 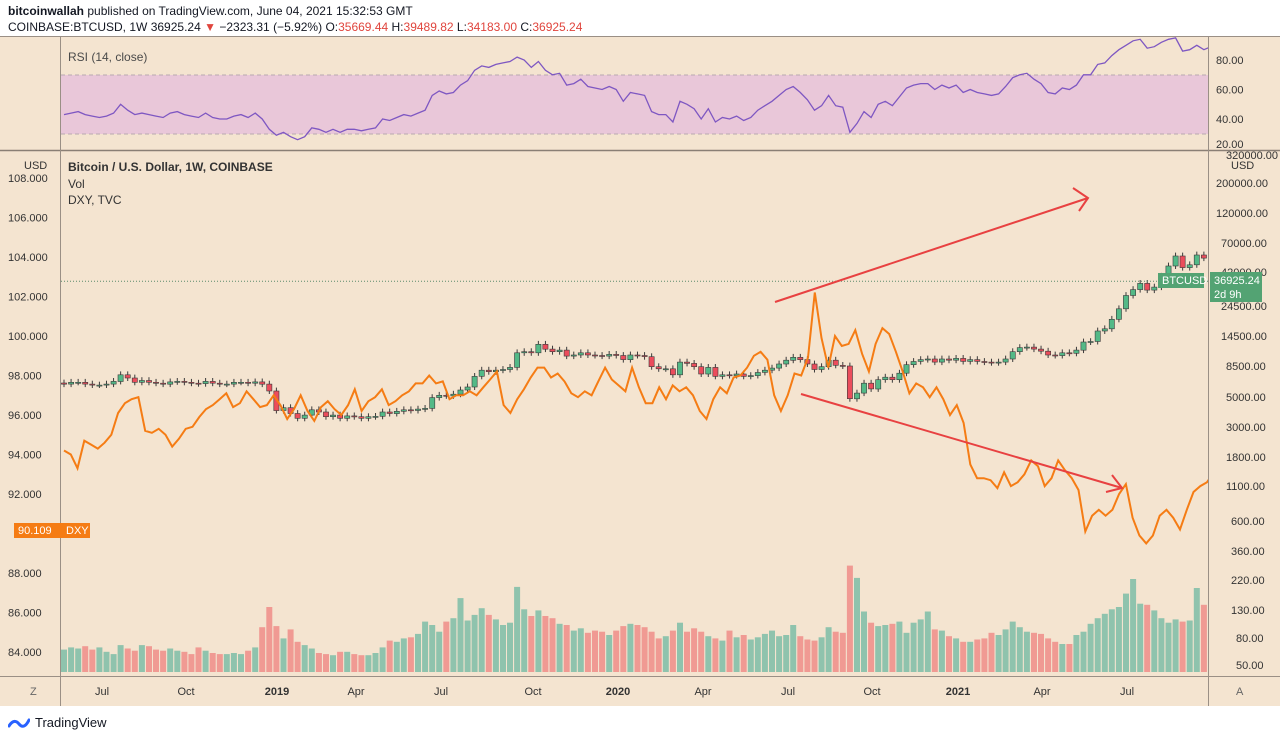 I want to click on author-name: bitcoinwallah, so click(x=46, y=11).